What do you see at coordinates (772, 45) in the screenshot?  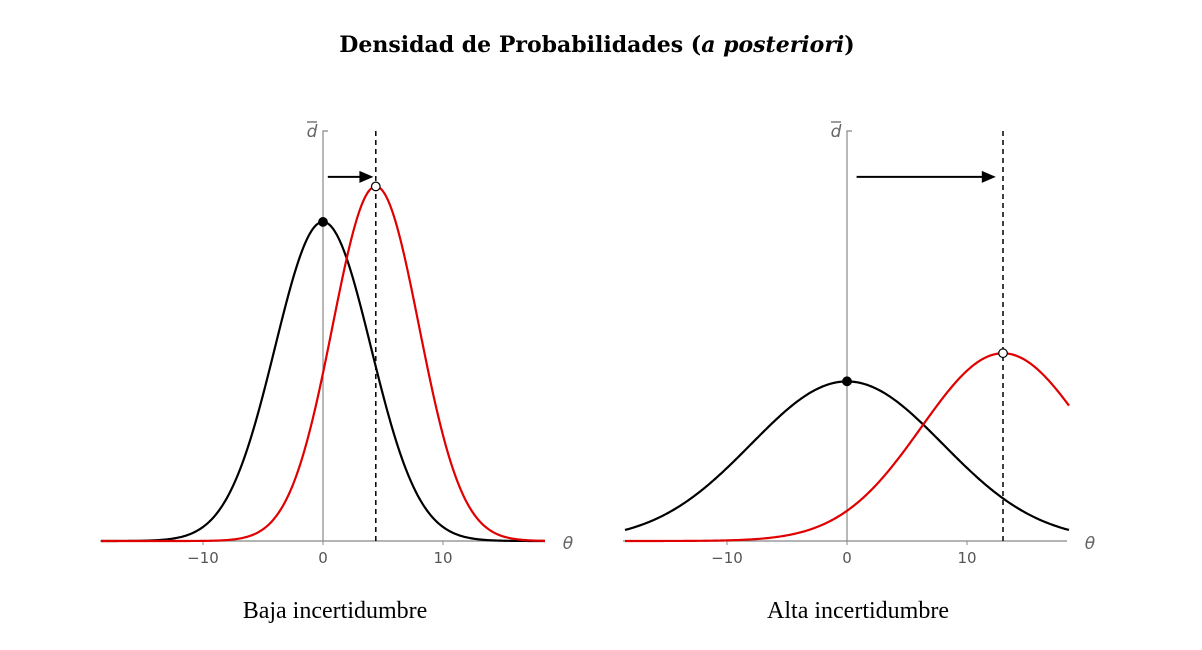 I see `title-italic: a posteriori` at bounding box center [772, 45].